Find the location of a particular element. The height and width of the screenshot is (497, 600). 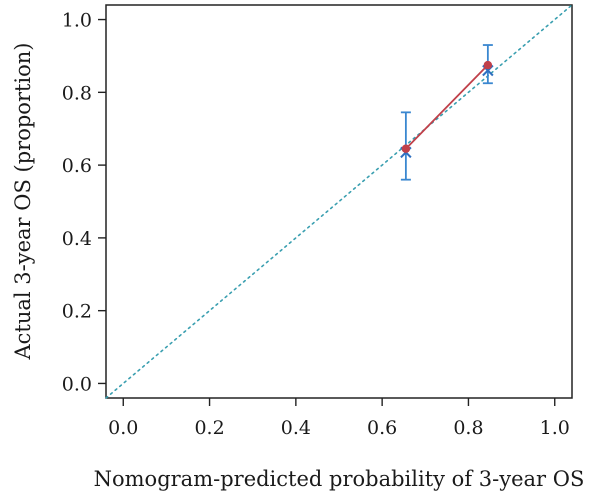

y-axis: 0.0 0.2 0.4 0.6 0.8 1.0 is located at coordinates (84, 202).